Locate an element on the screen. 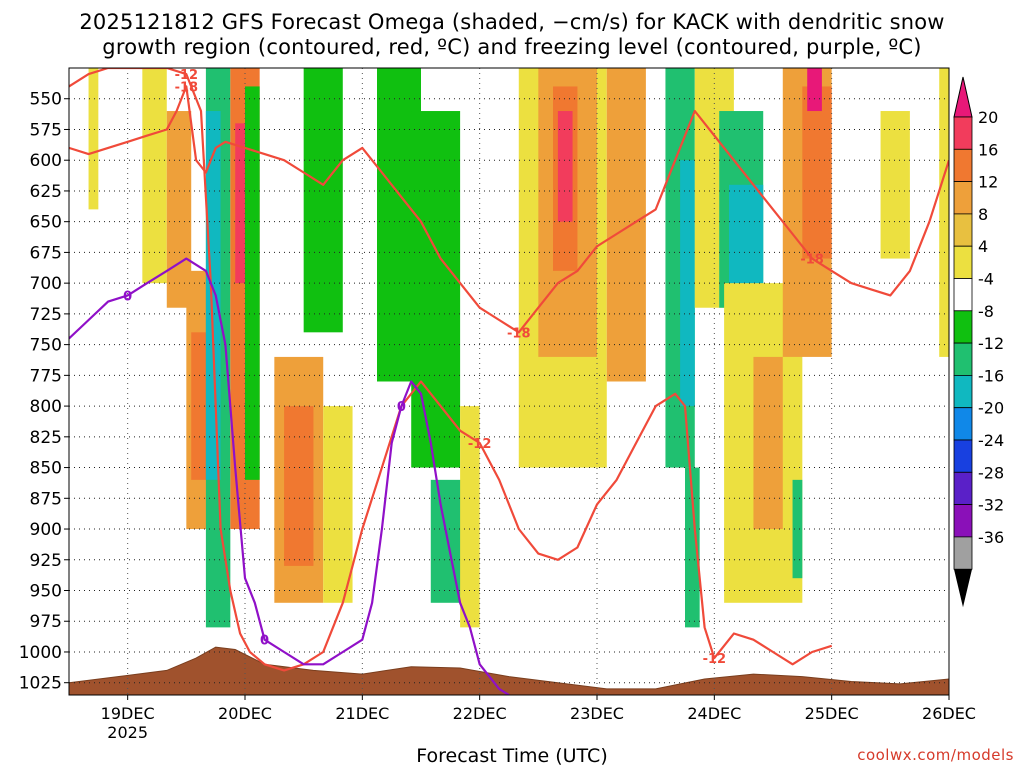 Image resolution: width=1024 pixels, height=768 pixels. y-tick-label-600: 600 is located at coordinates (46, 161).